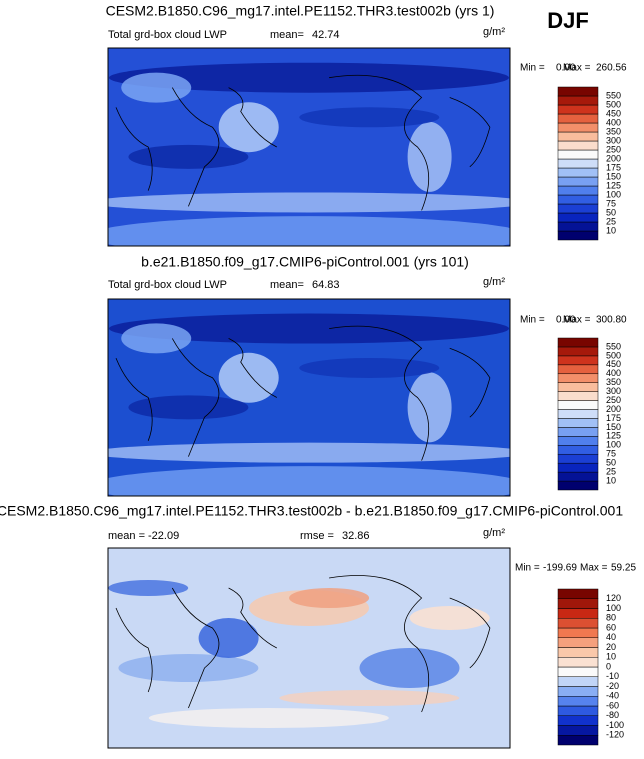  Describe the element at coordinates (594, 568) in the screenshot. I see `max-label: Max =` at that location.